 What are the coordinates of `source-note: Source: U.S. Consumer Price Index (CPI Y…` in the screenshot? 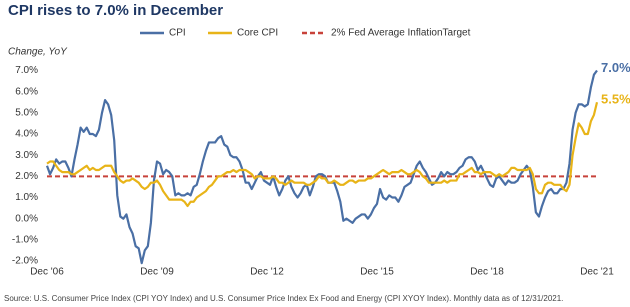 It's located at (283, 298).